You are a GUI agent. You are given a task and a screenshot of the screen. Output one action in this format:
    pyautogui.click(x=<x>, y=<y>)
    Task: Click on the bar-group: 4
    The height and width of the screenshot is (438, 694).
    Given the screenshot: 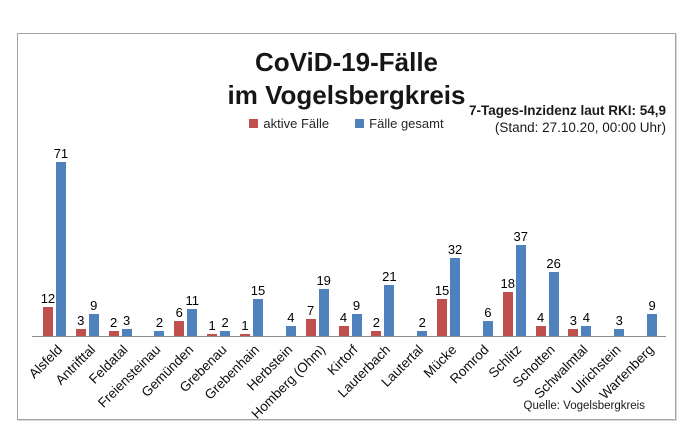 What is the action you would take?
    pyautogui.click(x=284, y=225)
    